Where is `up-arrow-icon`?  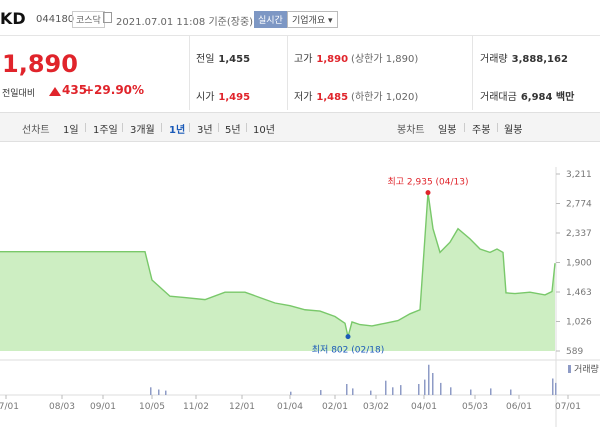
up-arrow-icon is located at coordinates (55, 91).